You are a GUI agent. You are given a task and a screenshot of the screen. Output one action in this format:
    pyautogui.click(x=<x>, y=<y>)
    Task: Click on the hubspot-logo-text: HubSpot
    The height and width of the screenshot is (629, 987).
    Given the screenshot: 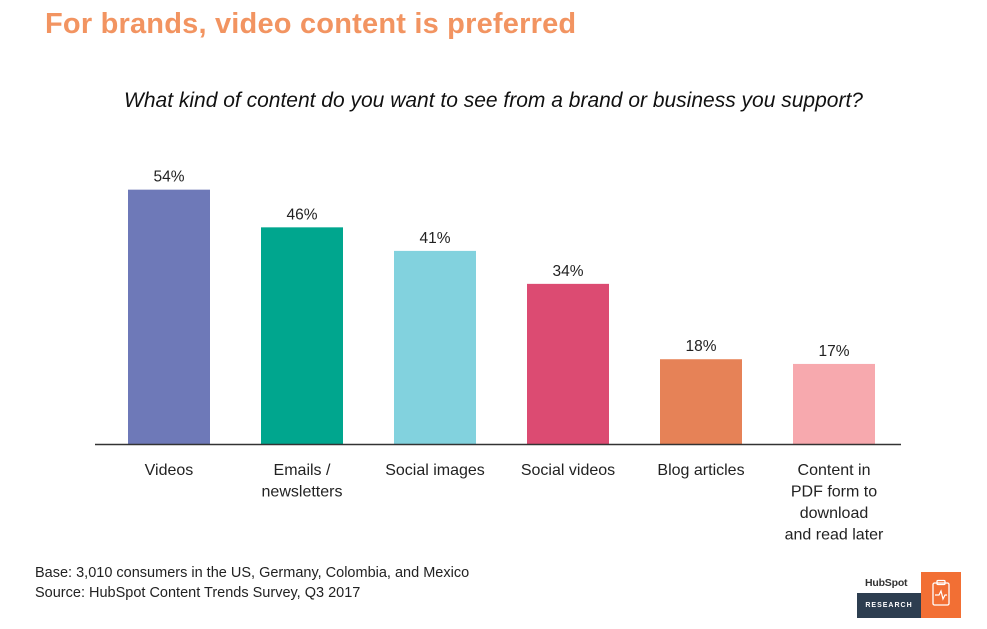 What is the action you would take?
    pyautogui.click(x=886, y=583)
    